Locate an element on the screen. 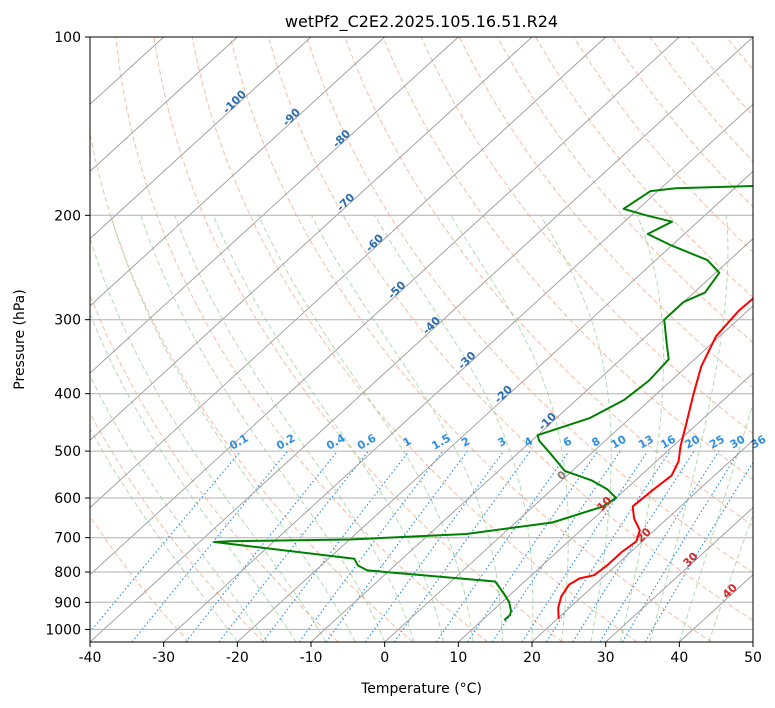 Image resolution: width=775 pixels, height=708 pixels. y-tick-label: 600 is located at coordinates (67, 499).